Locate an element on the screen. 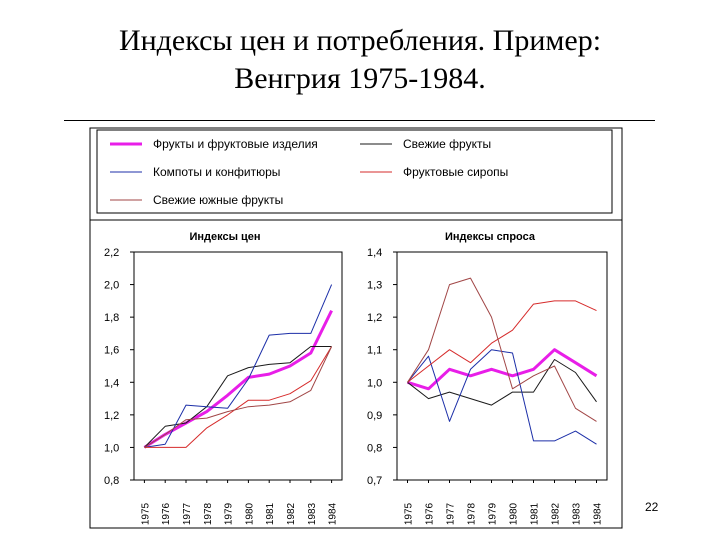 Image resolution: width=720 pixels, height=540 pixels. y-tick-label: 1,3 is located at coordinates (374, 286).